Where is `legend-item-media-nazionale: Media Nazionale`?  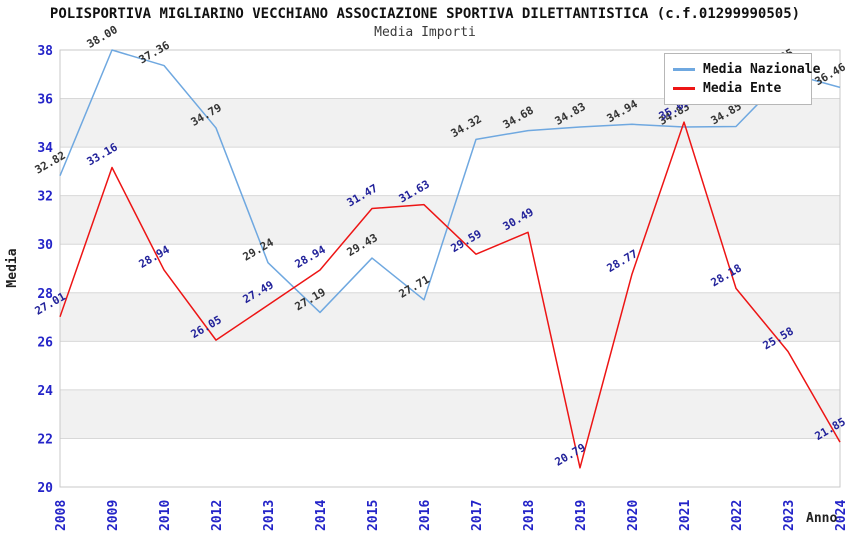
legend-item-media-nazionale: Media Nazionale is located at coordinates (746, 69).